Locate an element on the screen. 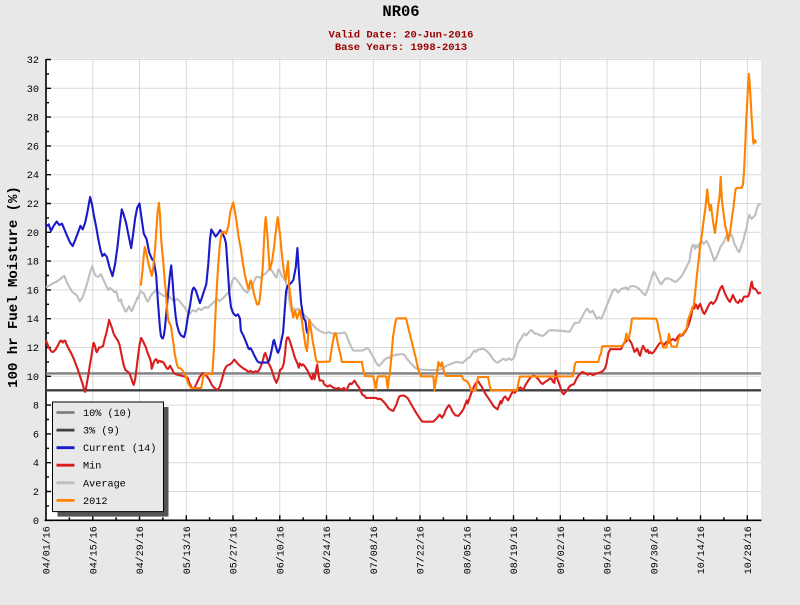 This screenshot has width=800, height=605. svg-text: Min is located at coordinates (92, 467).